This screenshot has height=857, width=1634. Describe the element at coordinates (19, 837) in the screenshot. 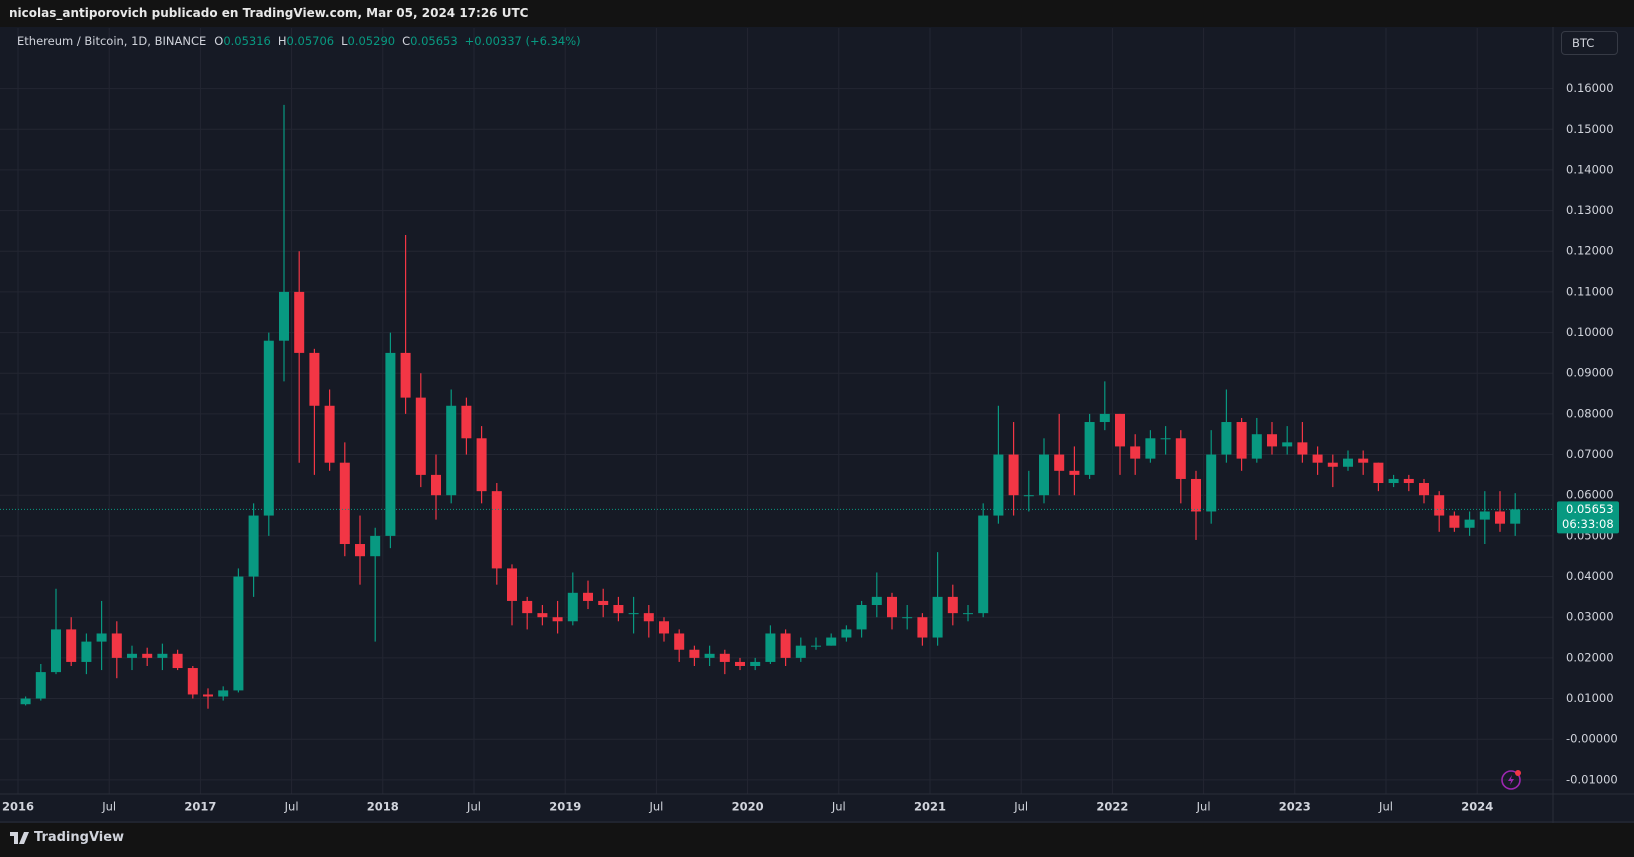

I see `brand-logo` at that location.